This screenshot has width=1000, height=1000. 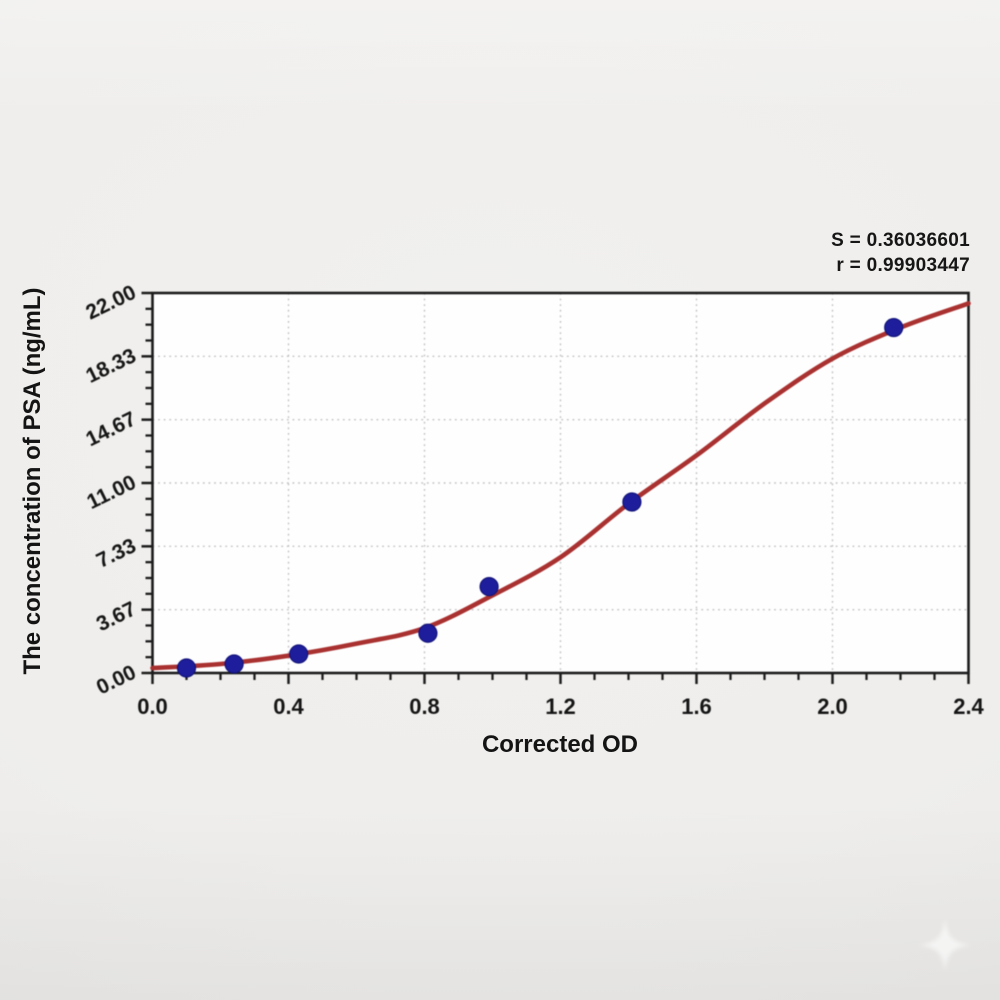 What do you see at coordinates (116, 680) in the screenshot?
I see `y-tick-label: 0.00` at bounding box center [116, 680].